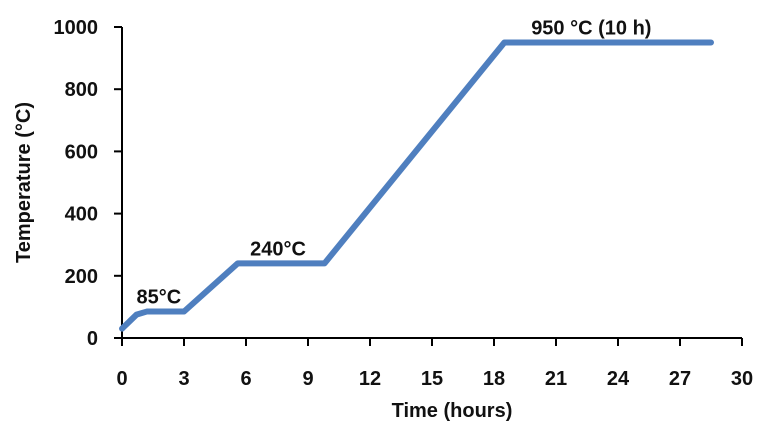 The width and height of the screenshot is (760, 426). Describe the element at coordinates (245, 379) in the screenshot. I see `x-tick-label: 6` at that location.